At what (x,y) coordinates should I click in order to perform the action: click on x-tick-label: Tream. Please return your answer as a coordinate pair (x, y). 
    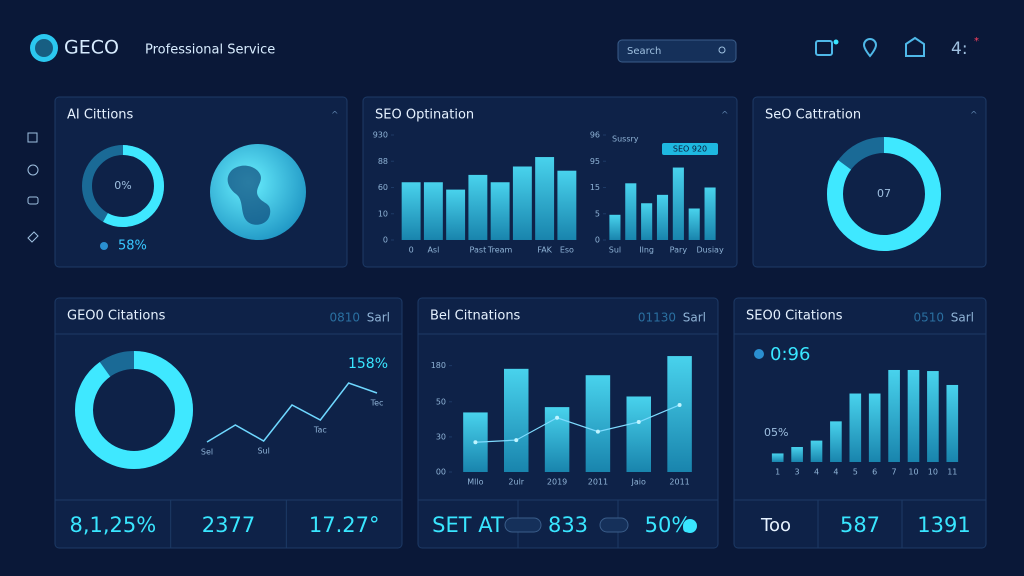
    Looking at the image, I should click on (500, 250).